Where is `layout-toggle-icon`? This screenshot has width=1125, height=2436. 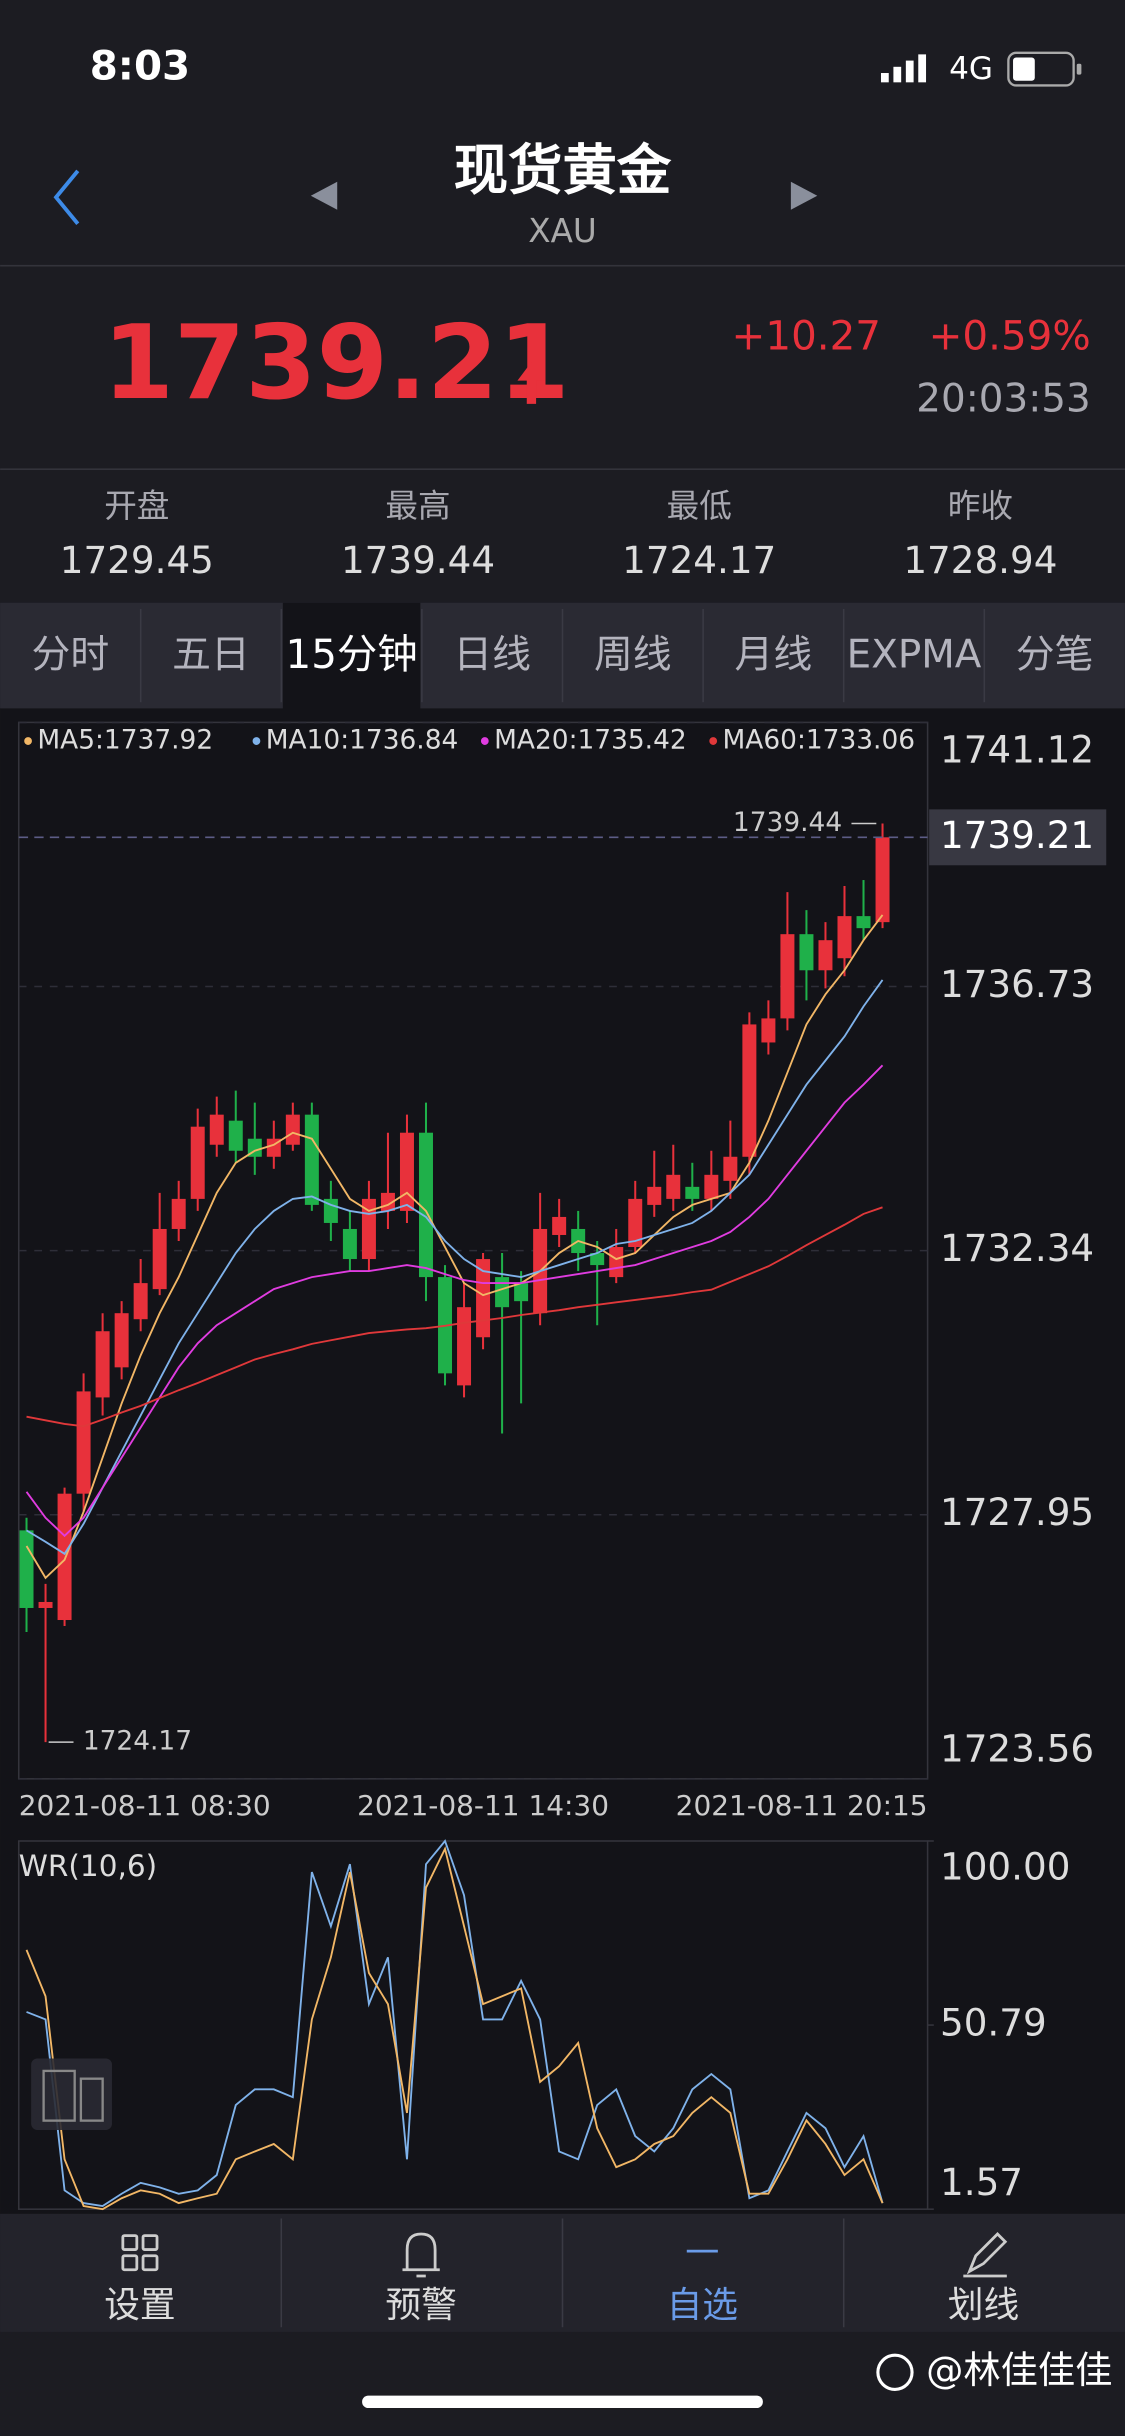
layout-toggle-icon is located at coordinates (71, 2094).